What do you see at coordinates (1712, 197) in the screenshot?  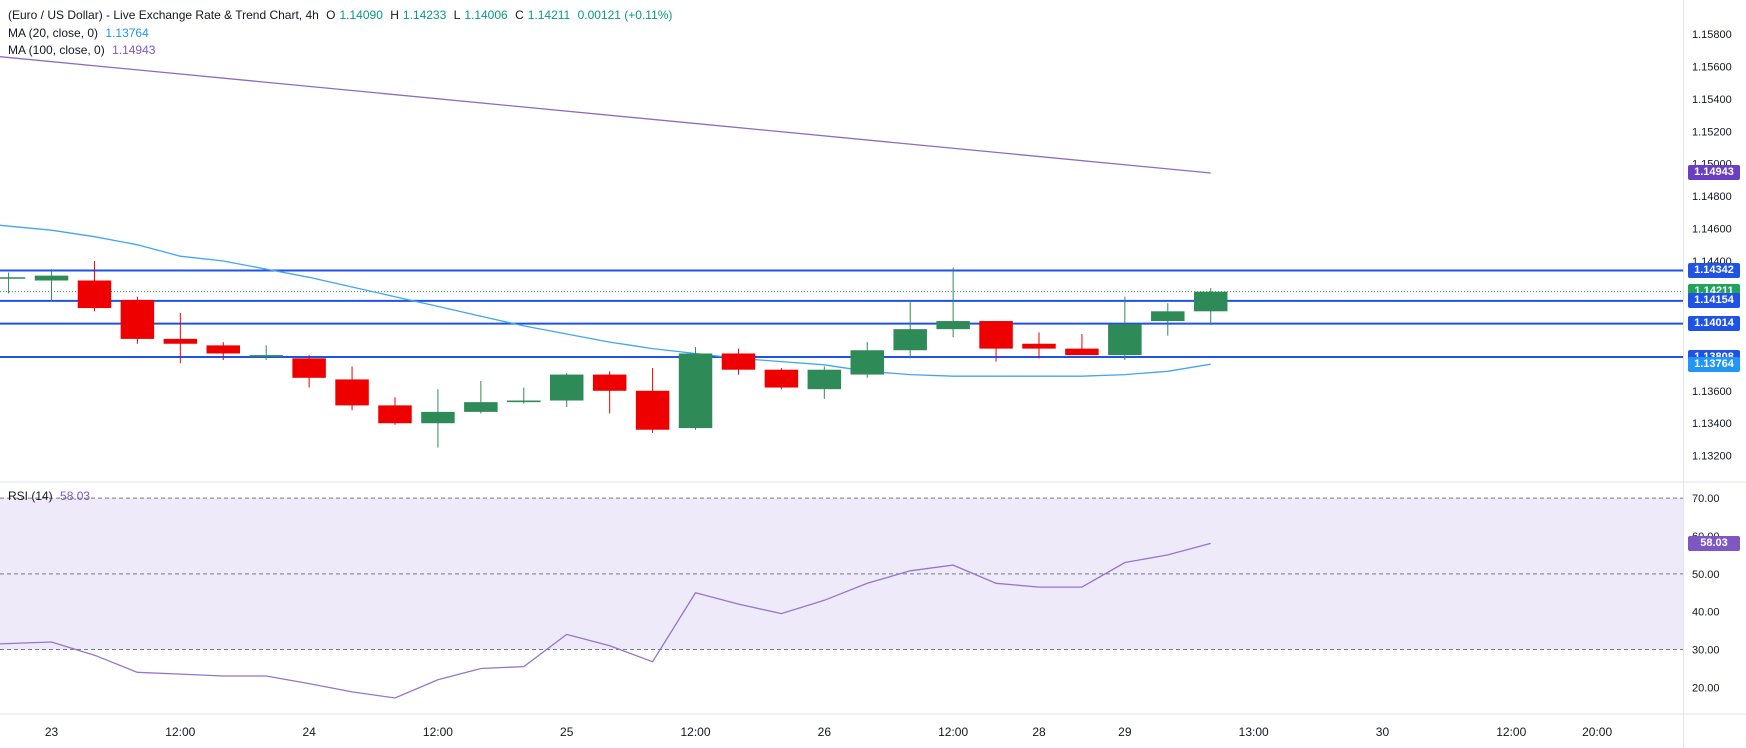 I see `price-tick-label: 1.14800` at bounding box center [1712, 197].